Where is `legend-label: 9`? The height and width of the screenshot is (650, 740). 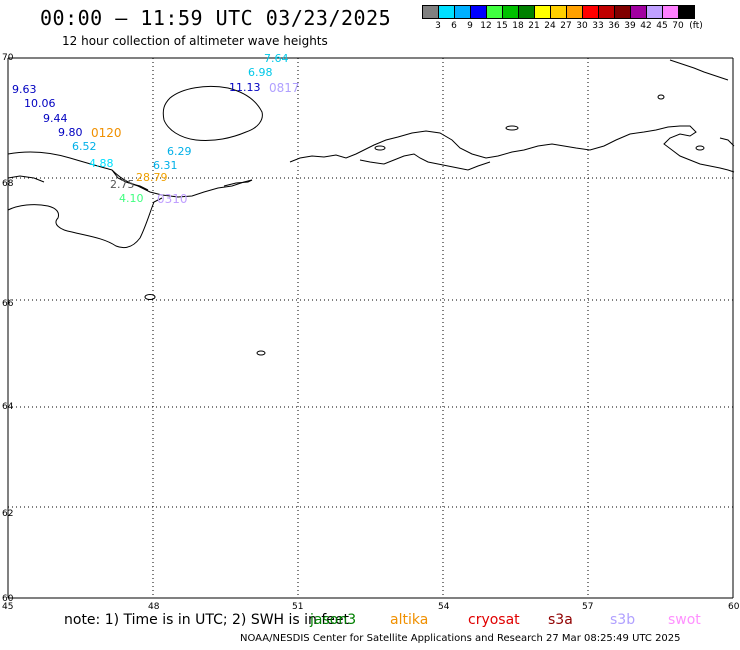 legend-label: 9 is located at coordinates (470, 26).